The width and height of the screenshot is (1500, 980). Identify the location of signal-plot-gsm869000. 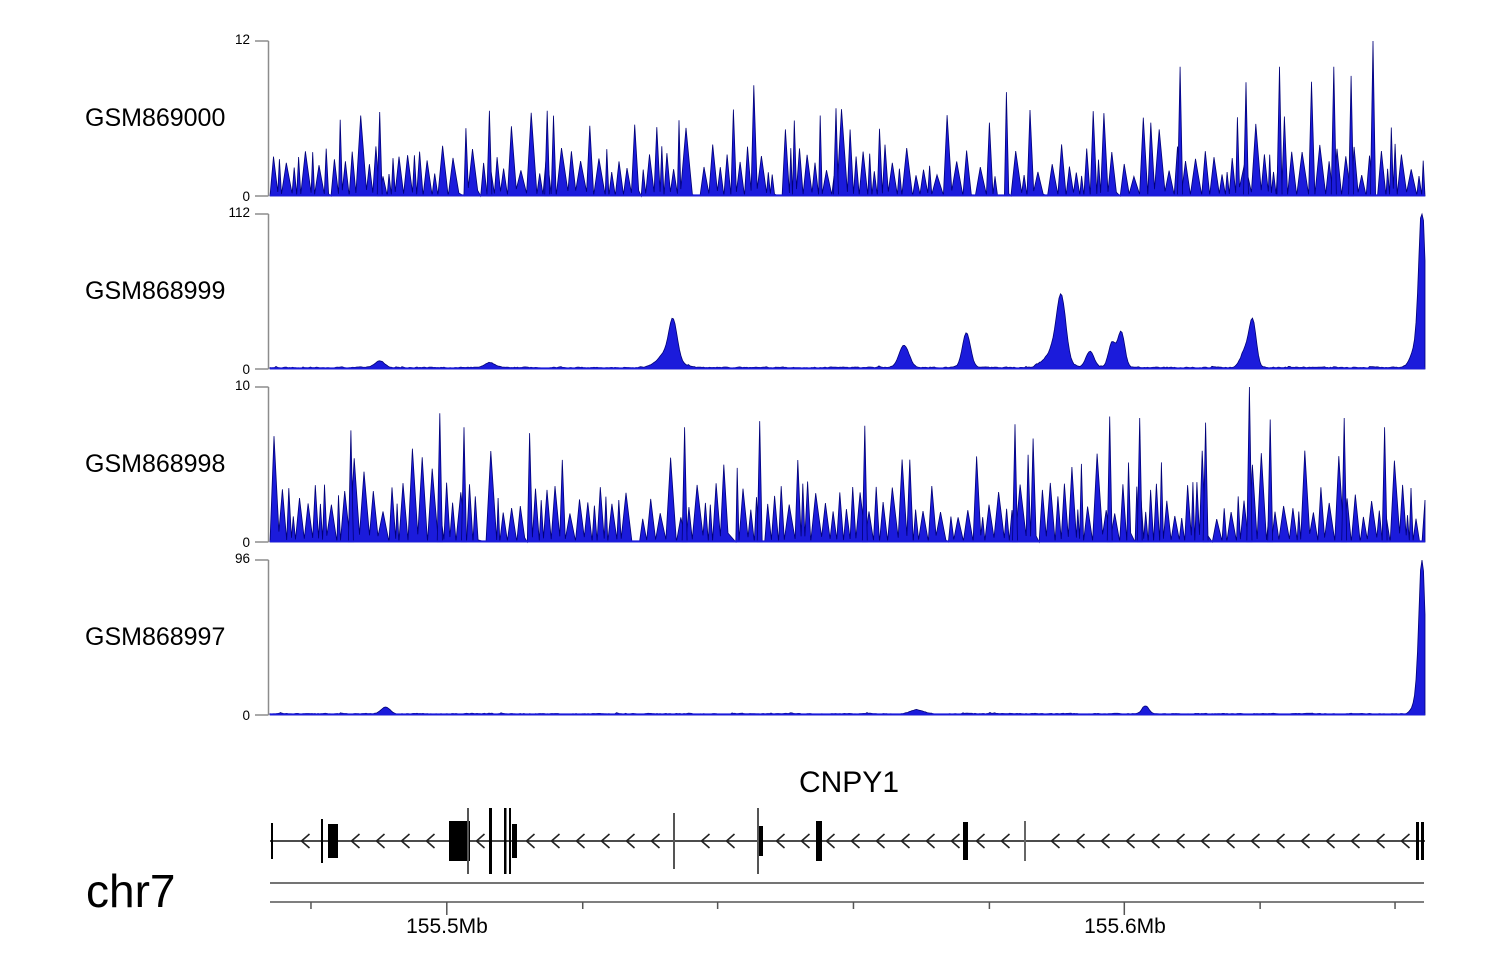
(840, 119).